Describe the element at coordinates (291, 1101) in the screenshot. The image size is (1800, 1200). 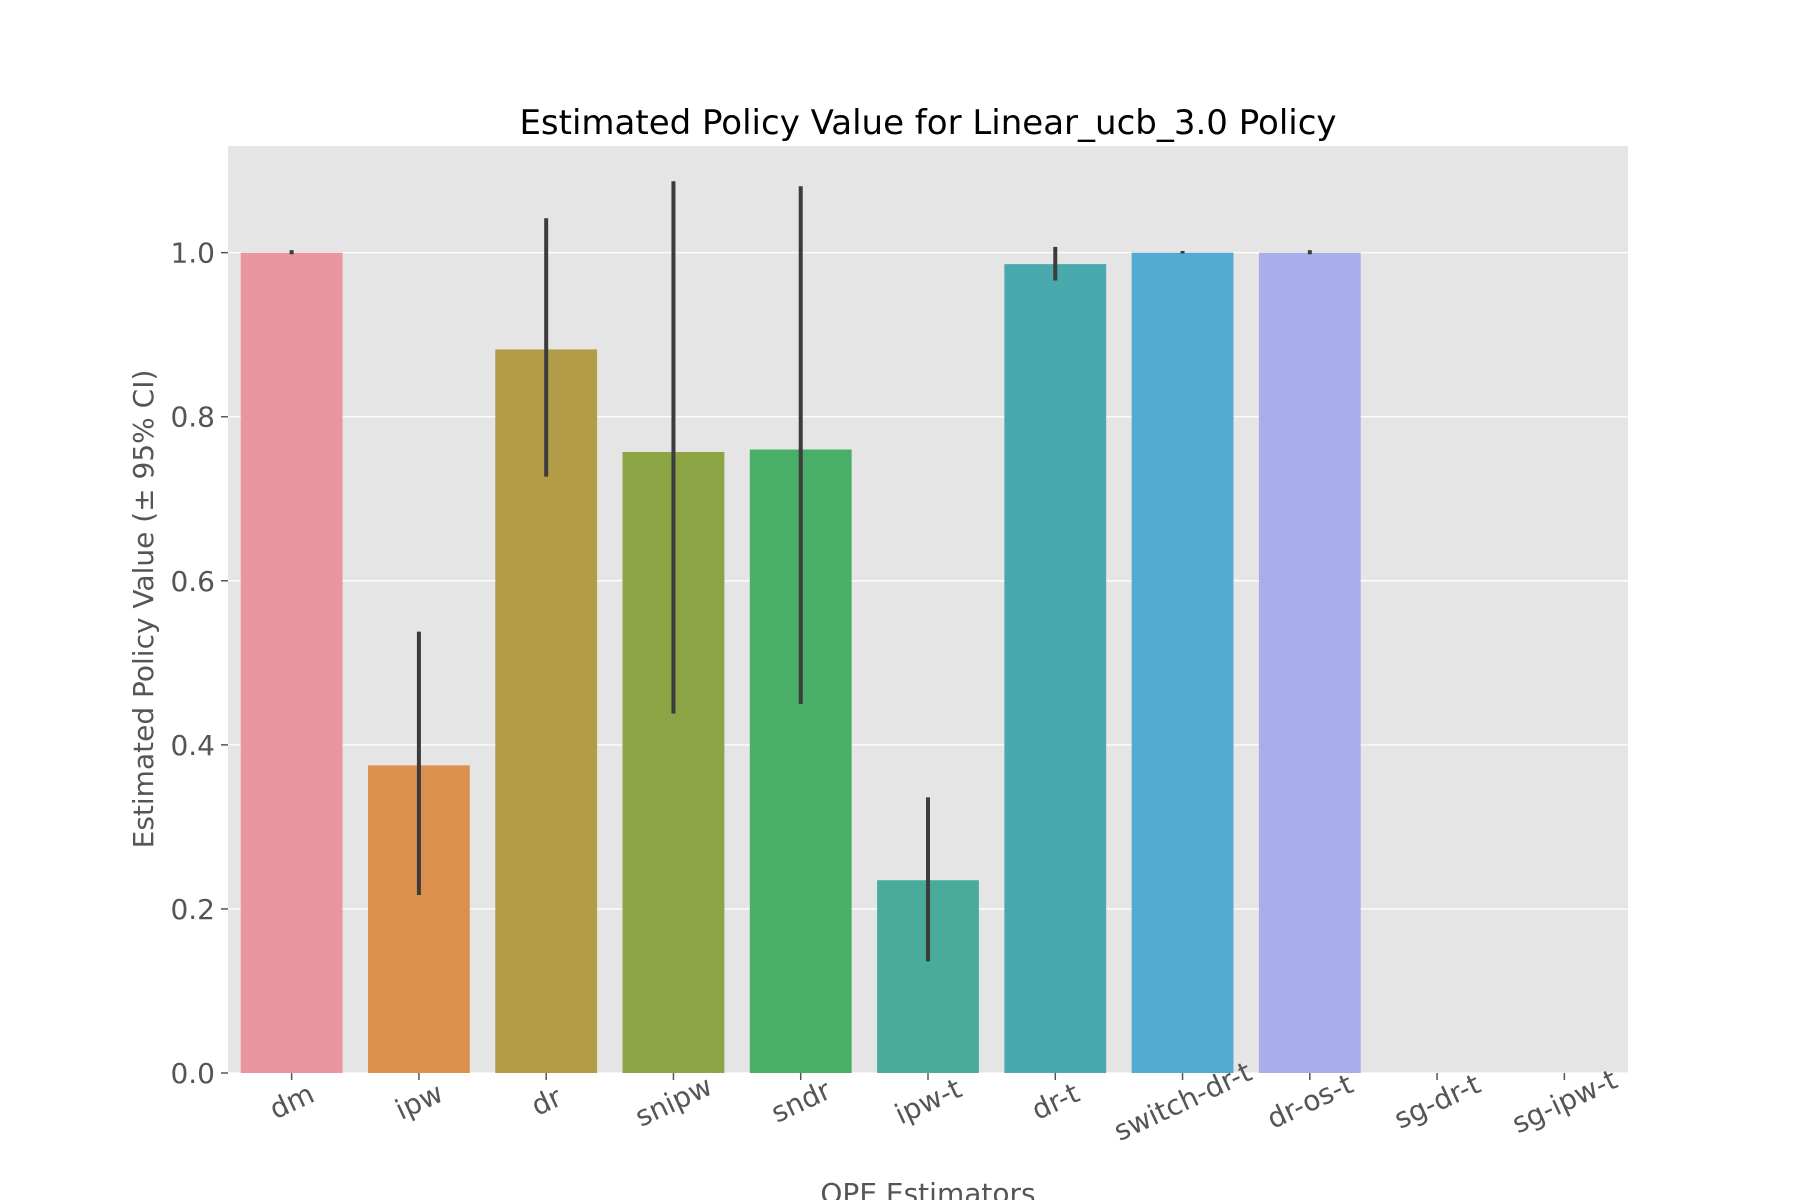
I see `x-tick-label: dm` at that location.